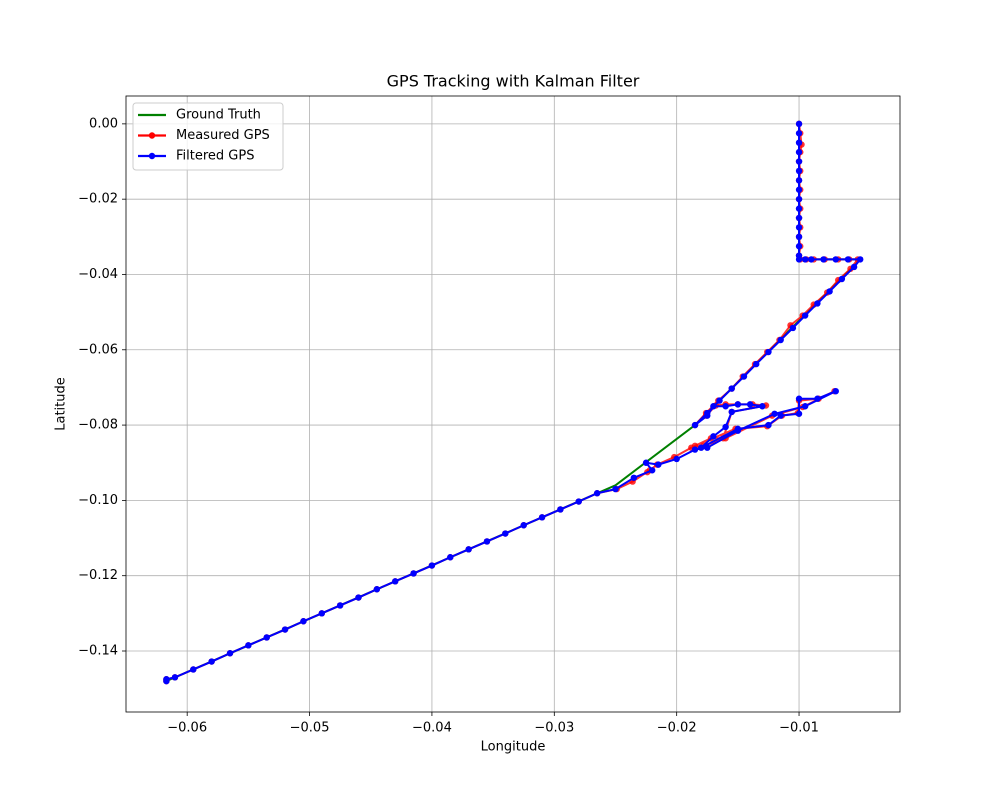 Image resolution: width=1000 pixels, height=800 pixels. I want to click on y-tick-label: −0.08, so click(98, 425).